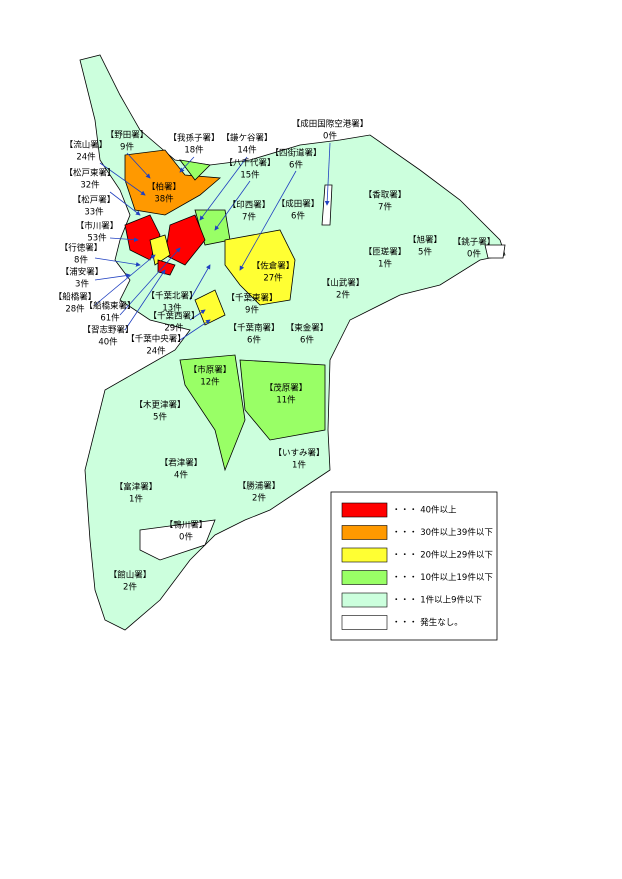  I want to click on station-count: 27件, so click(273, 278).